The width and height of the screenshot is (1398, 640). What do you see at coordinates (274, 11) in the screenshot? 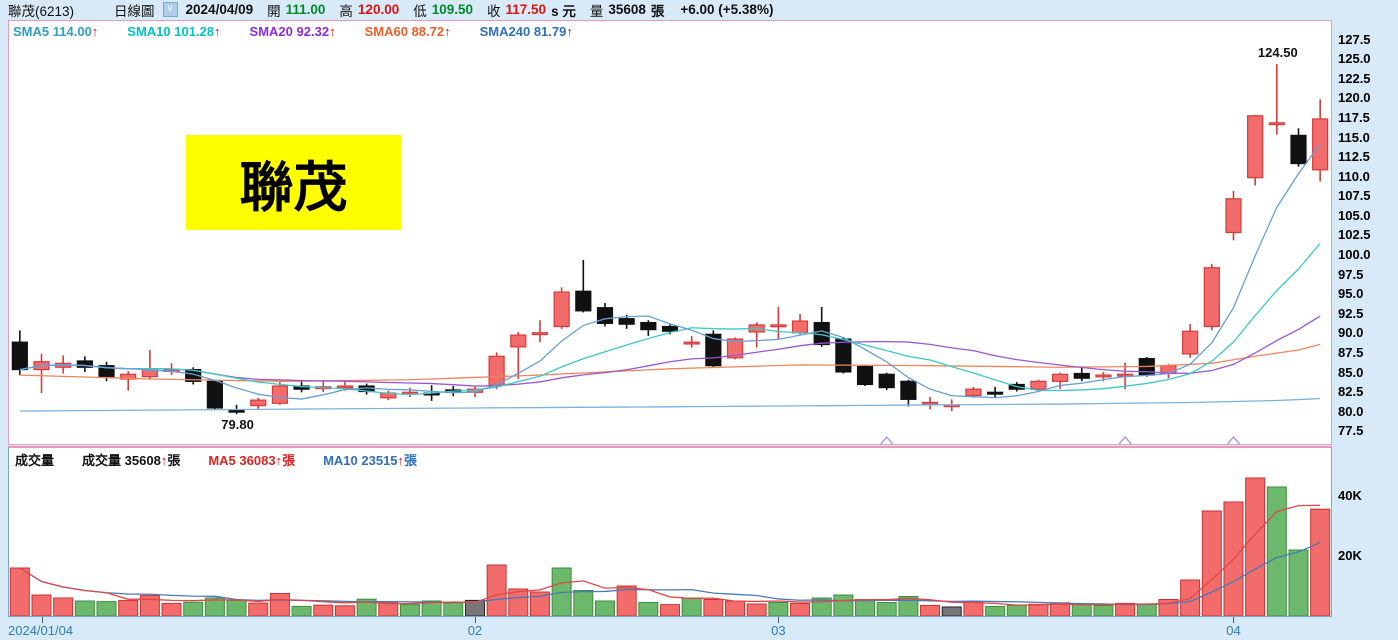
I see `open-label: 開` at bounding box center [274, 11].